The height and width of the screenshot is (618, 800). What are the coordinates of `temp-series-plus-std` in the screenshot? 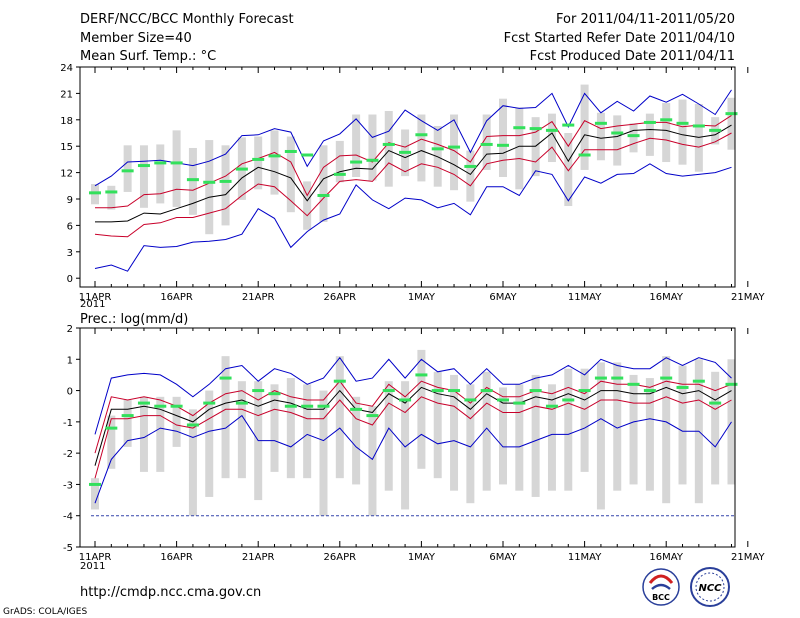 It's located at (413, 161).